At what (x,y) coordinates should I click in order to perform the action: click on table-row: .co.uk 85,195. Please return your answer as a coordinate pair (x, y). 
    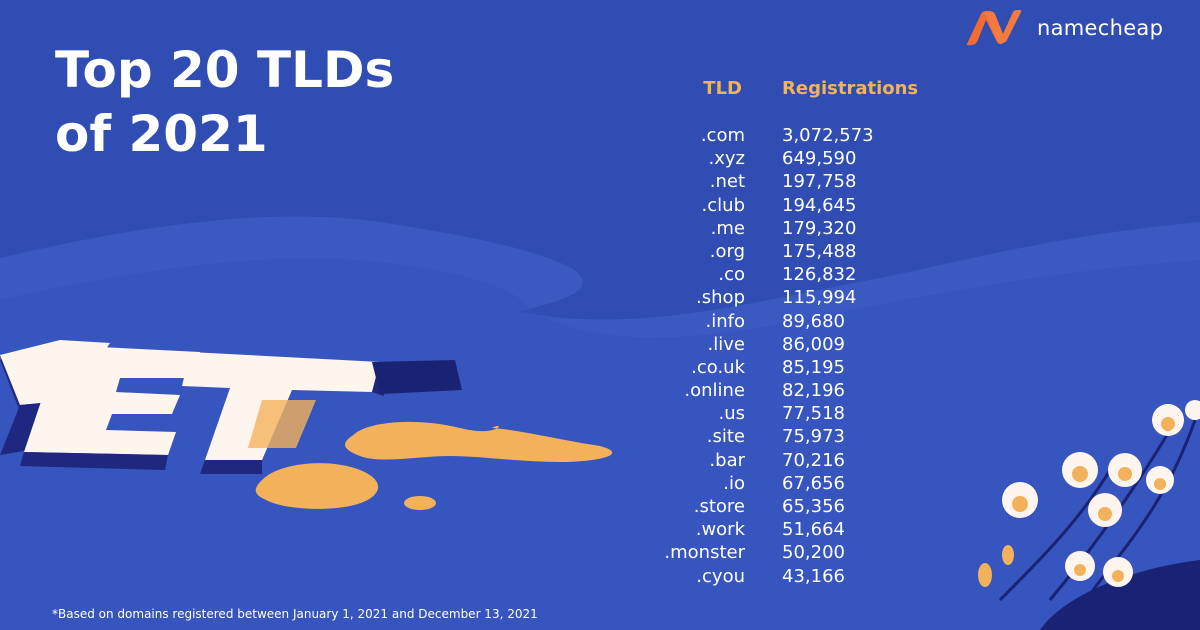
    Looking at the image, I should click on (779, 367).